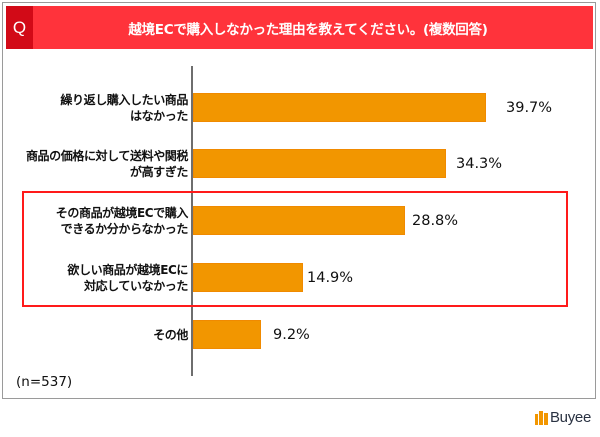 This screenshot has height=437, width=600. I want to click on buyee-logo: Buyee, so click(562, 417).